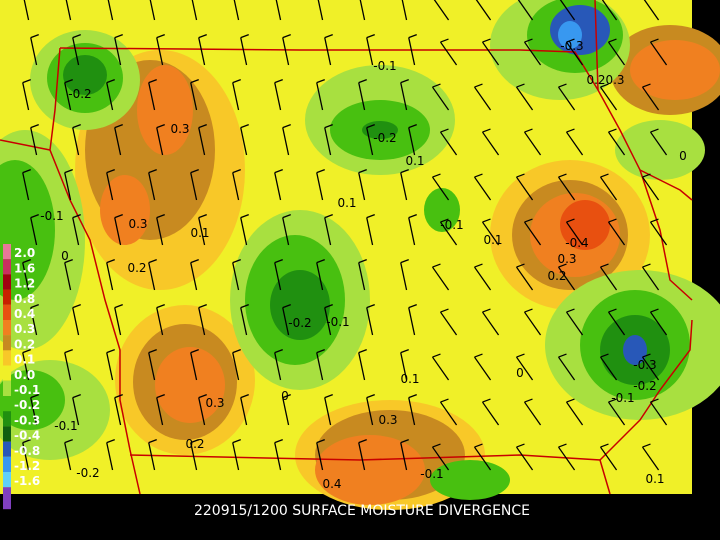  Describe the element at coordinates (362, 511) in the screenshot. I see `footer-title: 220915/1200 SURFACE MOISTURE DIVERGENCE` at that location.